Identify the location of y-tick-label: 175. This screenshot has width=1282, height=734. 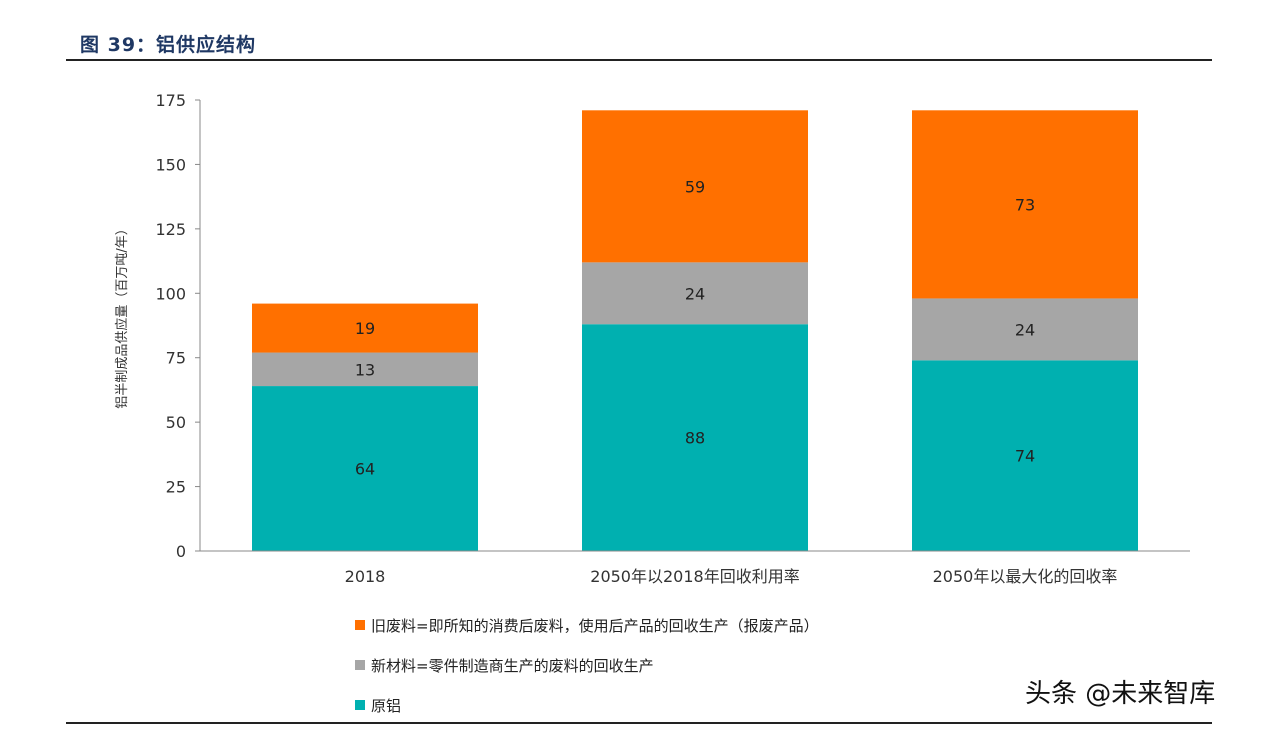
(170, 100).